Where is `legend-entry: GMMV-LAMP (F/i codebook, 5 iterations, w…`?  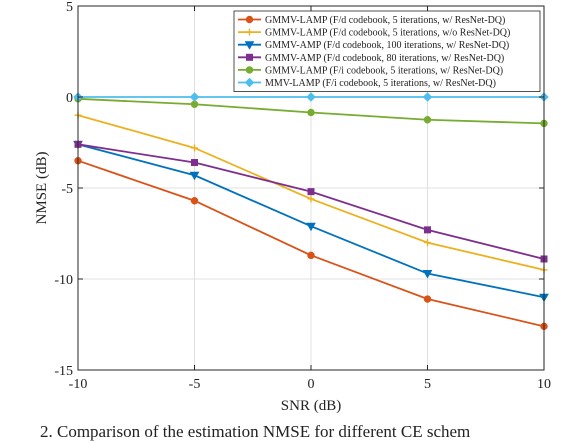 legend-entry: GMMV-LAMP (F/i codebook, 5 iterations, w… is located at coordinates (384, 70).